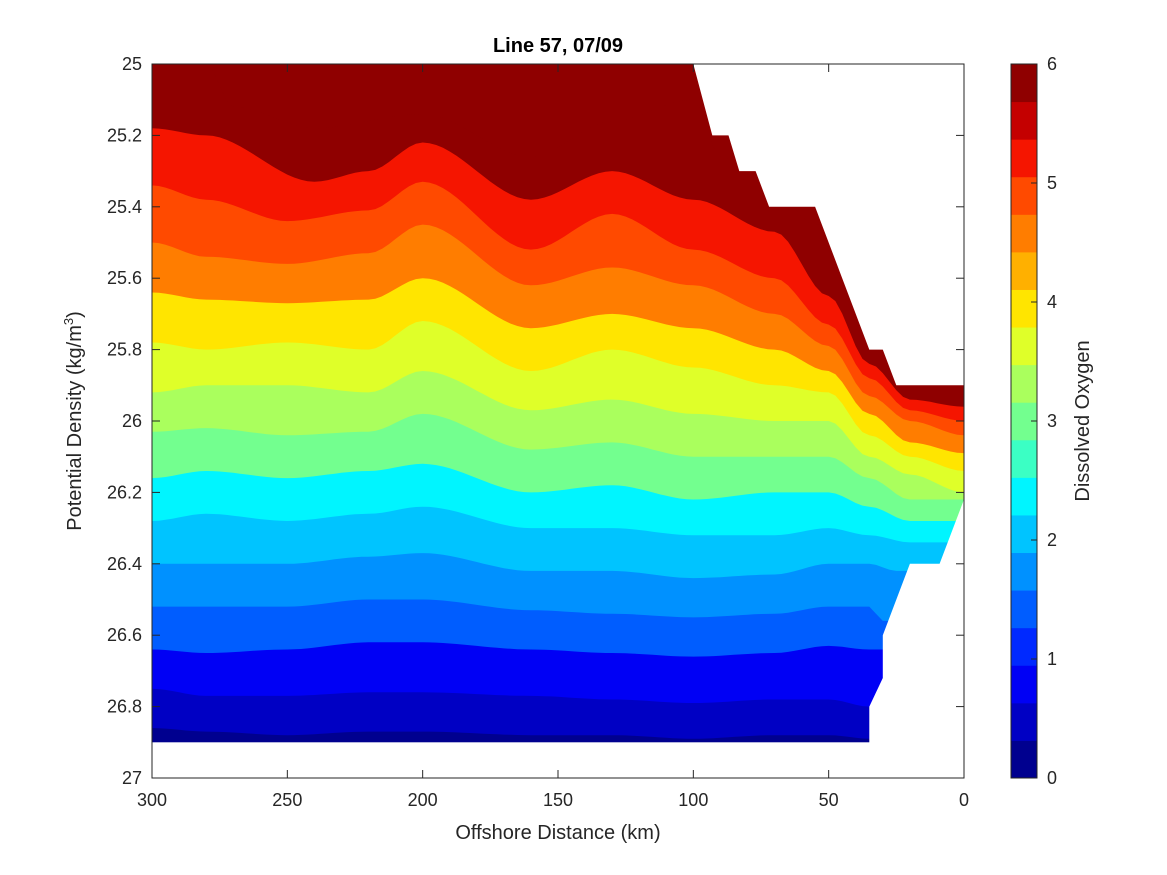 The image size is (1167, 875). Describe the element at coordinates (124, 278) in the screenshot. I see `y-tick-label: 25.6` at that location.